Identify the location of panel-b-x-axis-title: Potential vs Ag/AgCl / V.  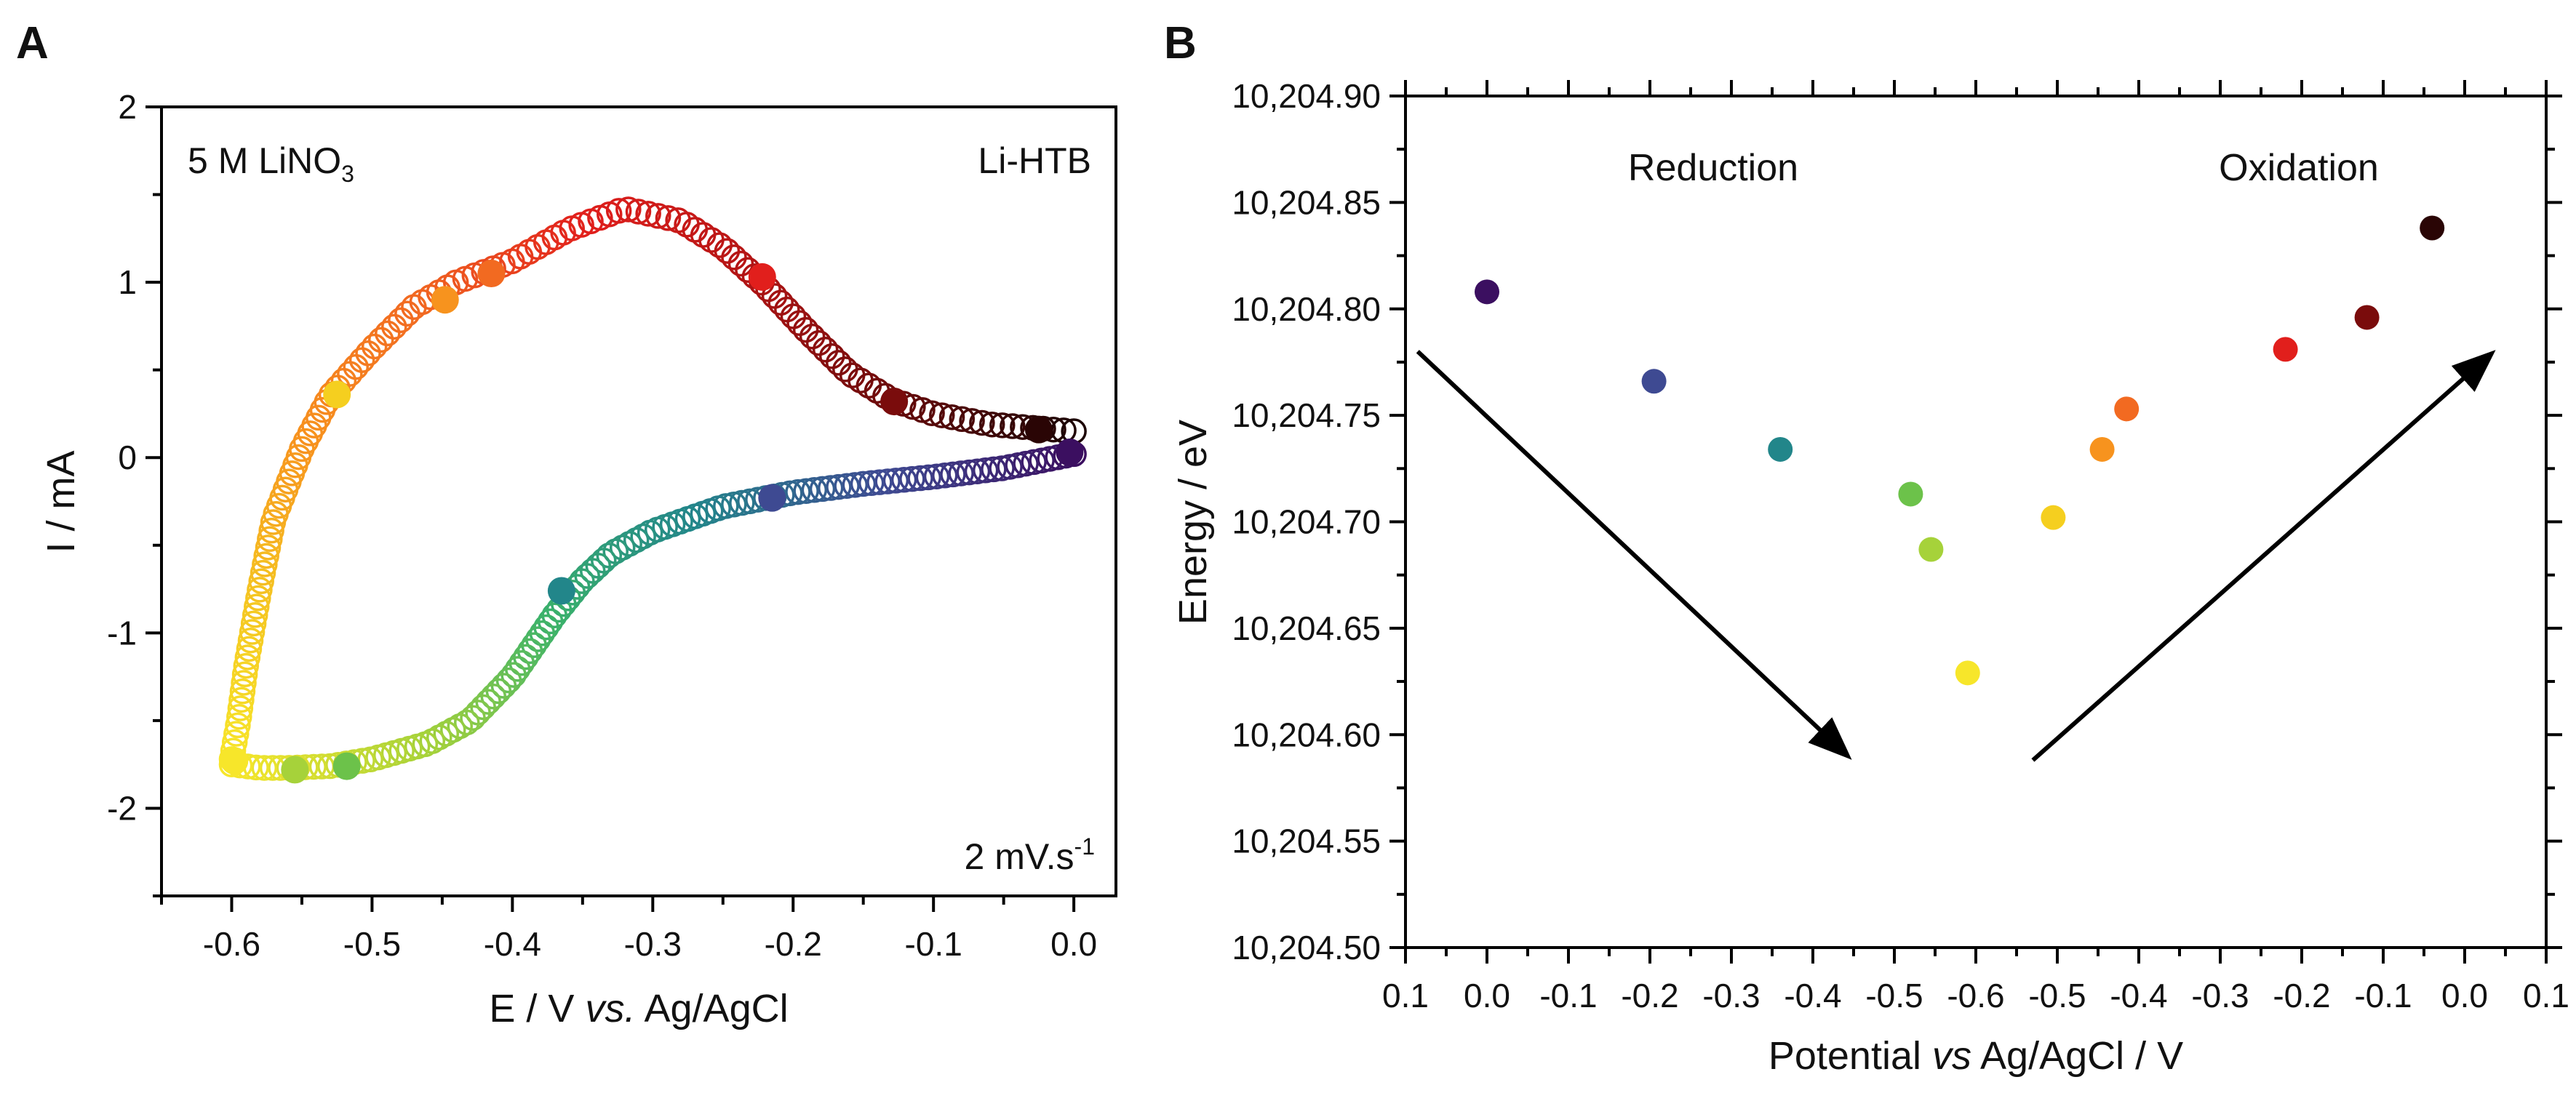
(1975, 1056).